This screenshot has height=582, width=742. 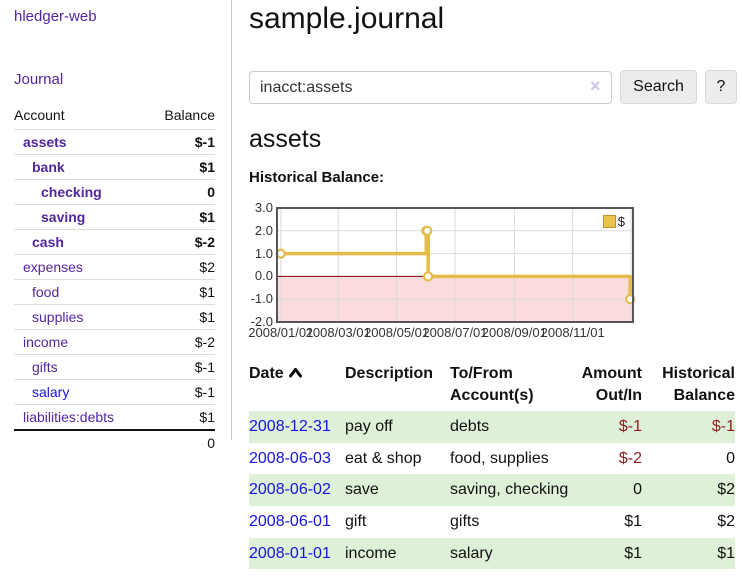 What do you see at coordinates (290, 427) in the screenshot?
I see `transaction-date-link: 2008-12-31` at bounding box center [290, 427].